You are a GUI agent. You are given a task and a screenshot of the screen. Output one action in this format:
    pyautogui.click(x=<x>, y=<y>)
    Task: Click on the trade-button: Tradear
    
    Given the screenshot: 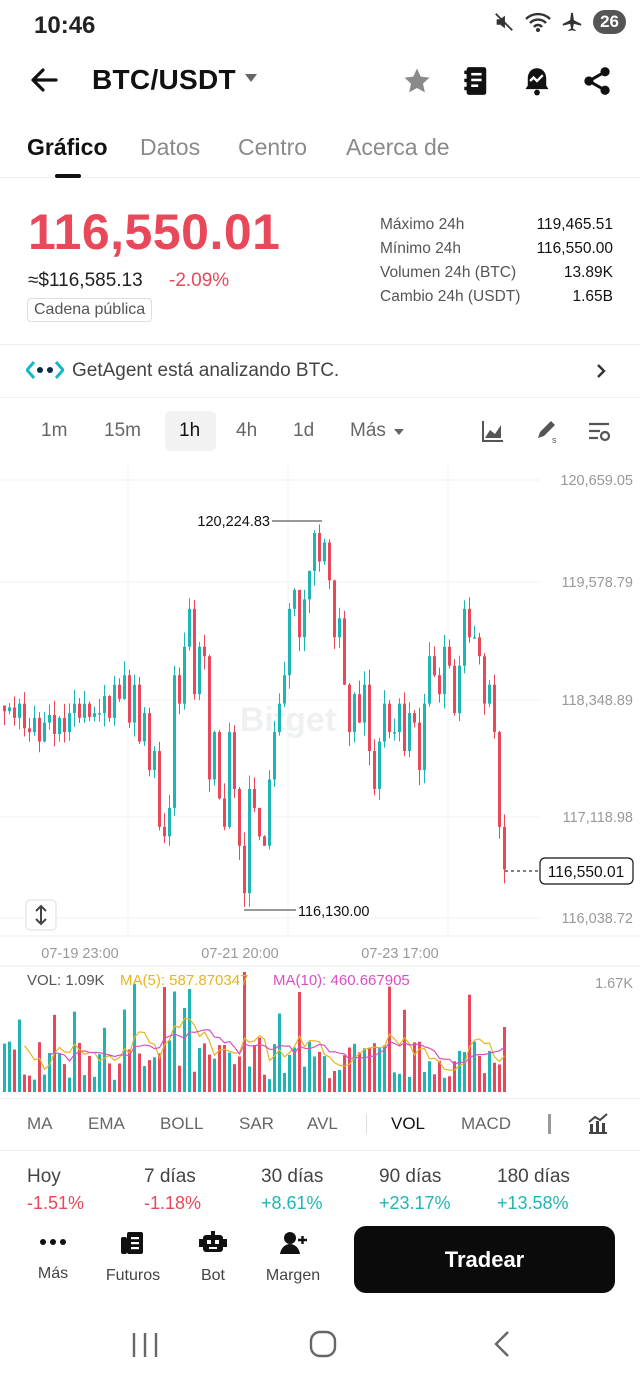 What is the action you would take?
    pyautogui.click(x=484, y=1259)
    